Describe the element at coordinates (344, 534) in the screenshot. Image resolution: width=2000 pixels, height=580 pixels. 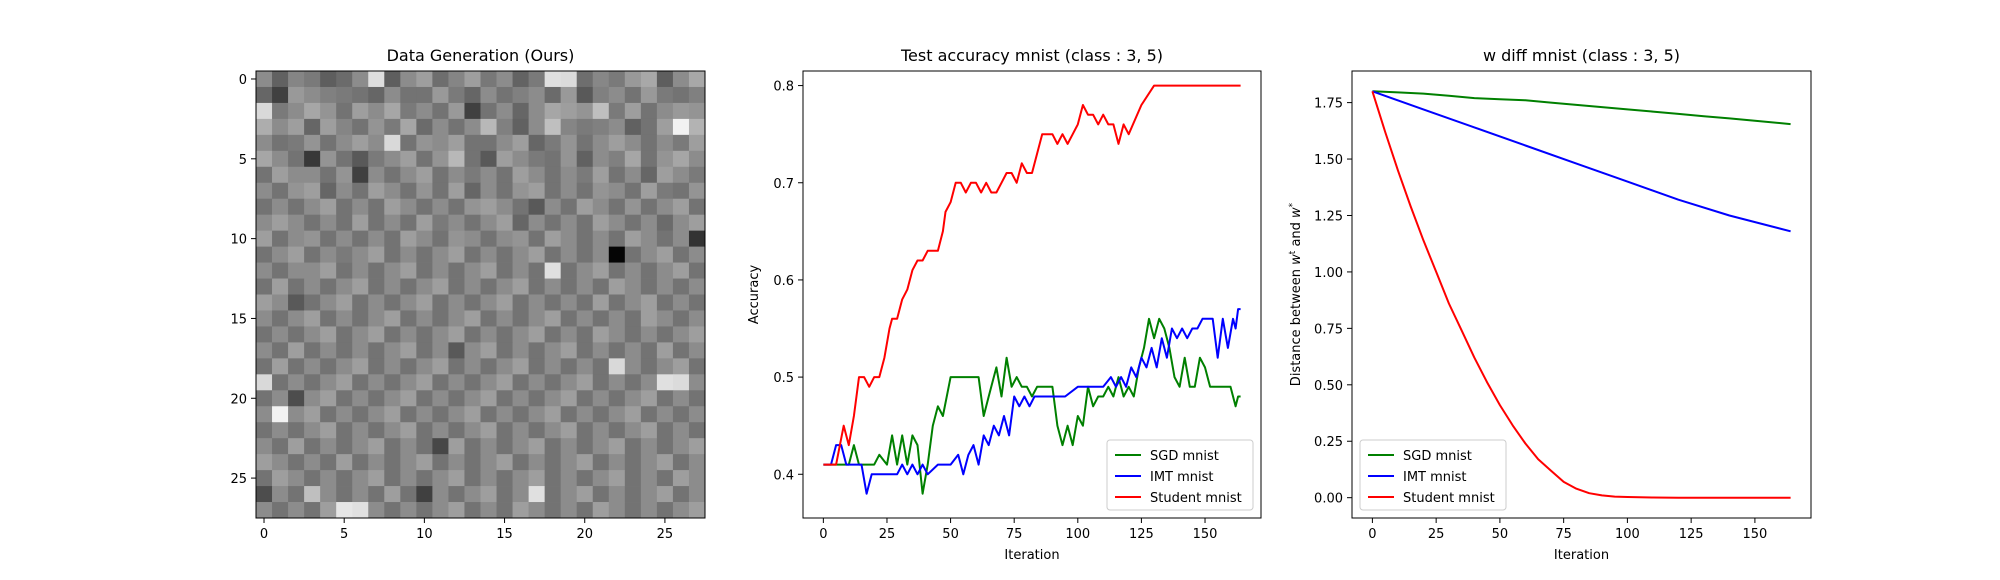
I see `x-tick-label: 5` at that location.